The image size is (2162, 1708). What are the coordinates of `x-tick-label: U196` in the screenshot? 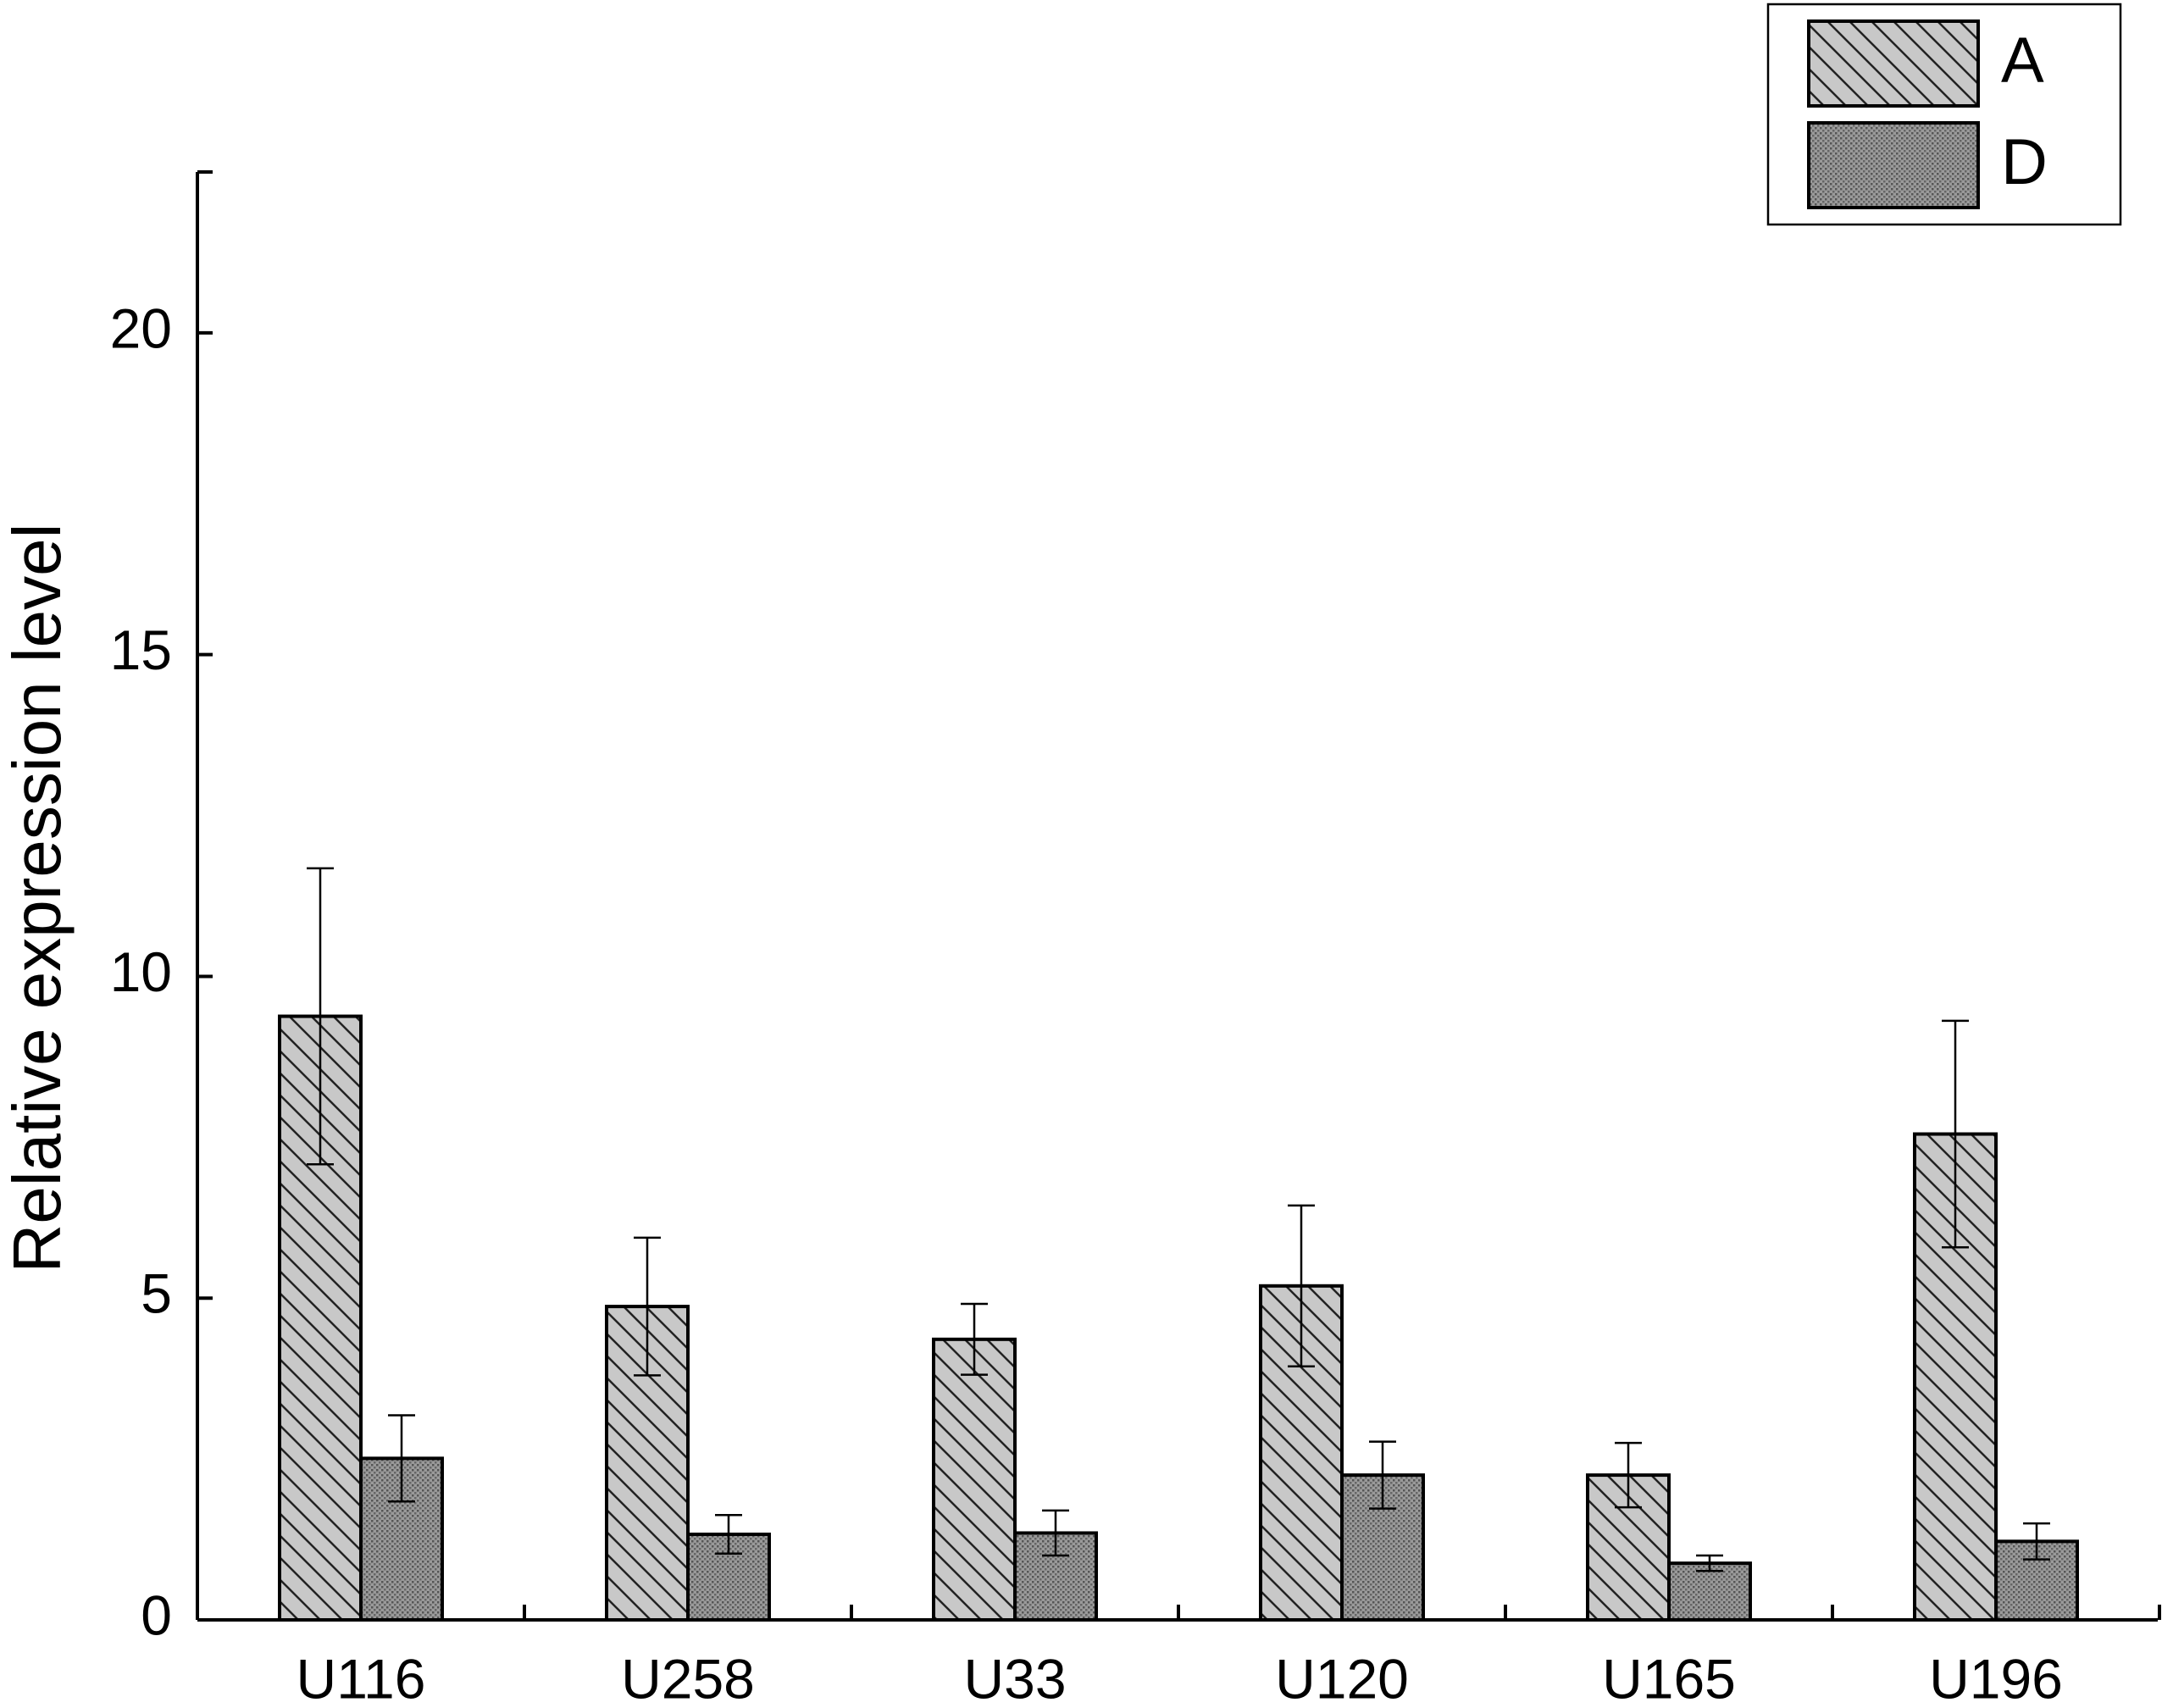 It's located at (1996, 1677).